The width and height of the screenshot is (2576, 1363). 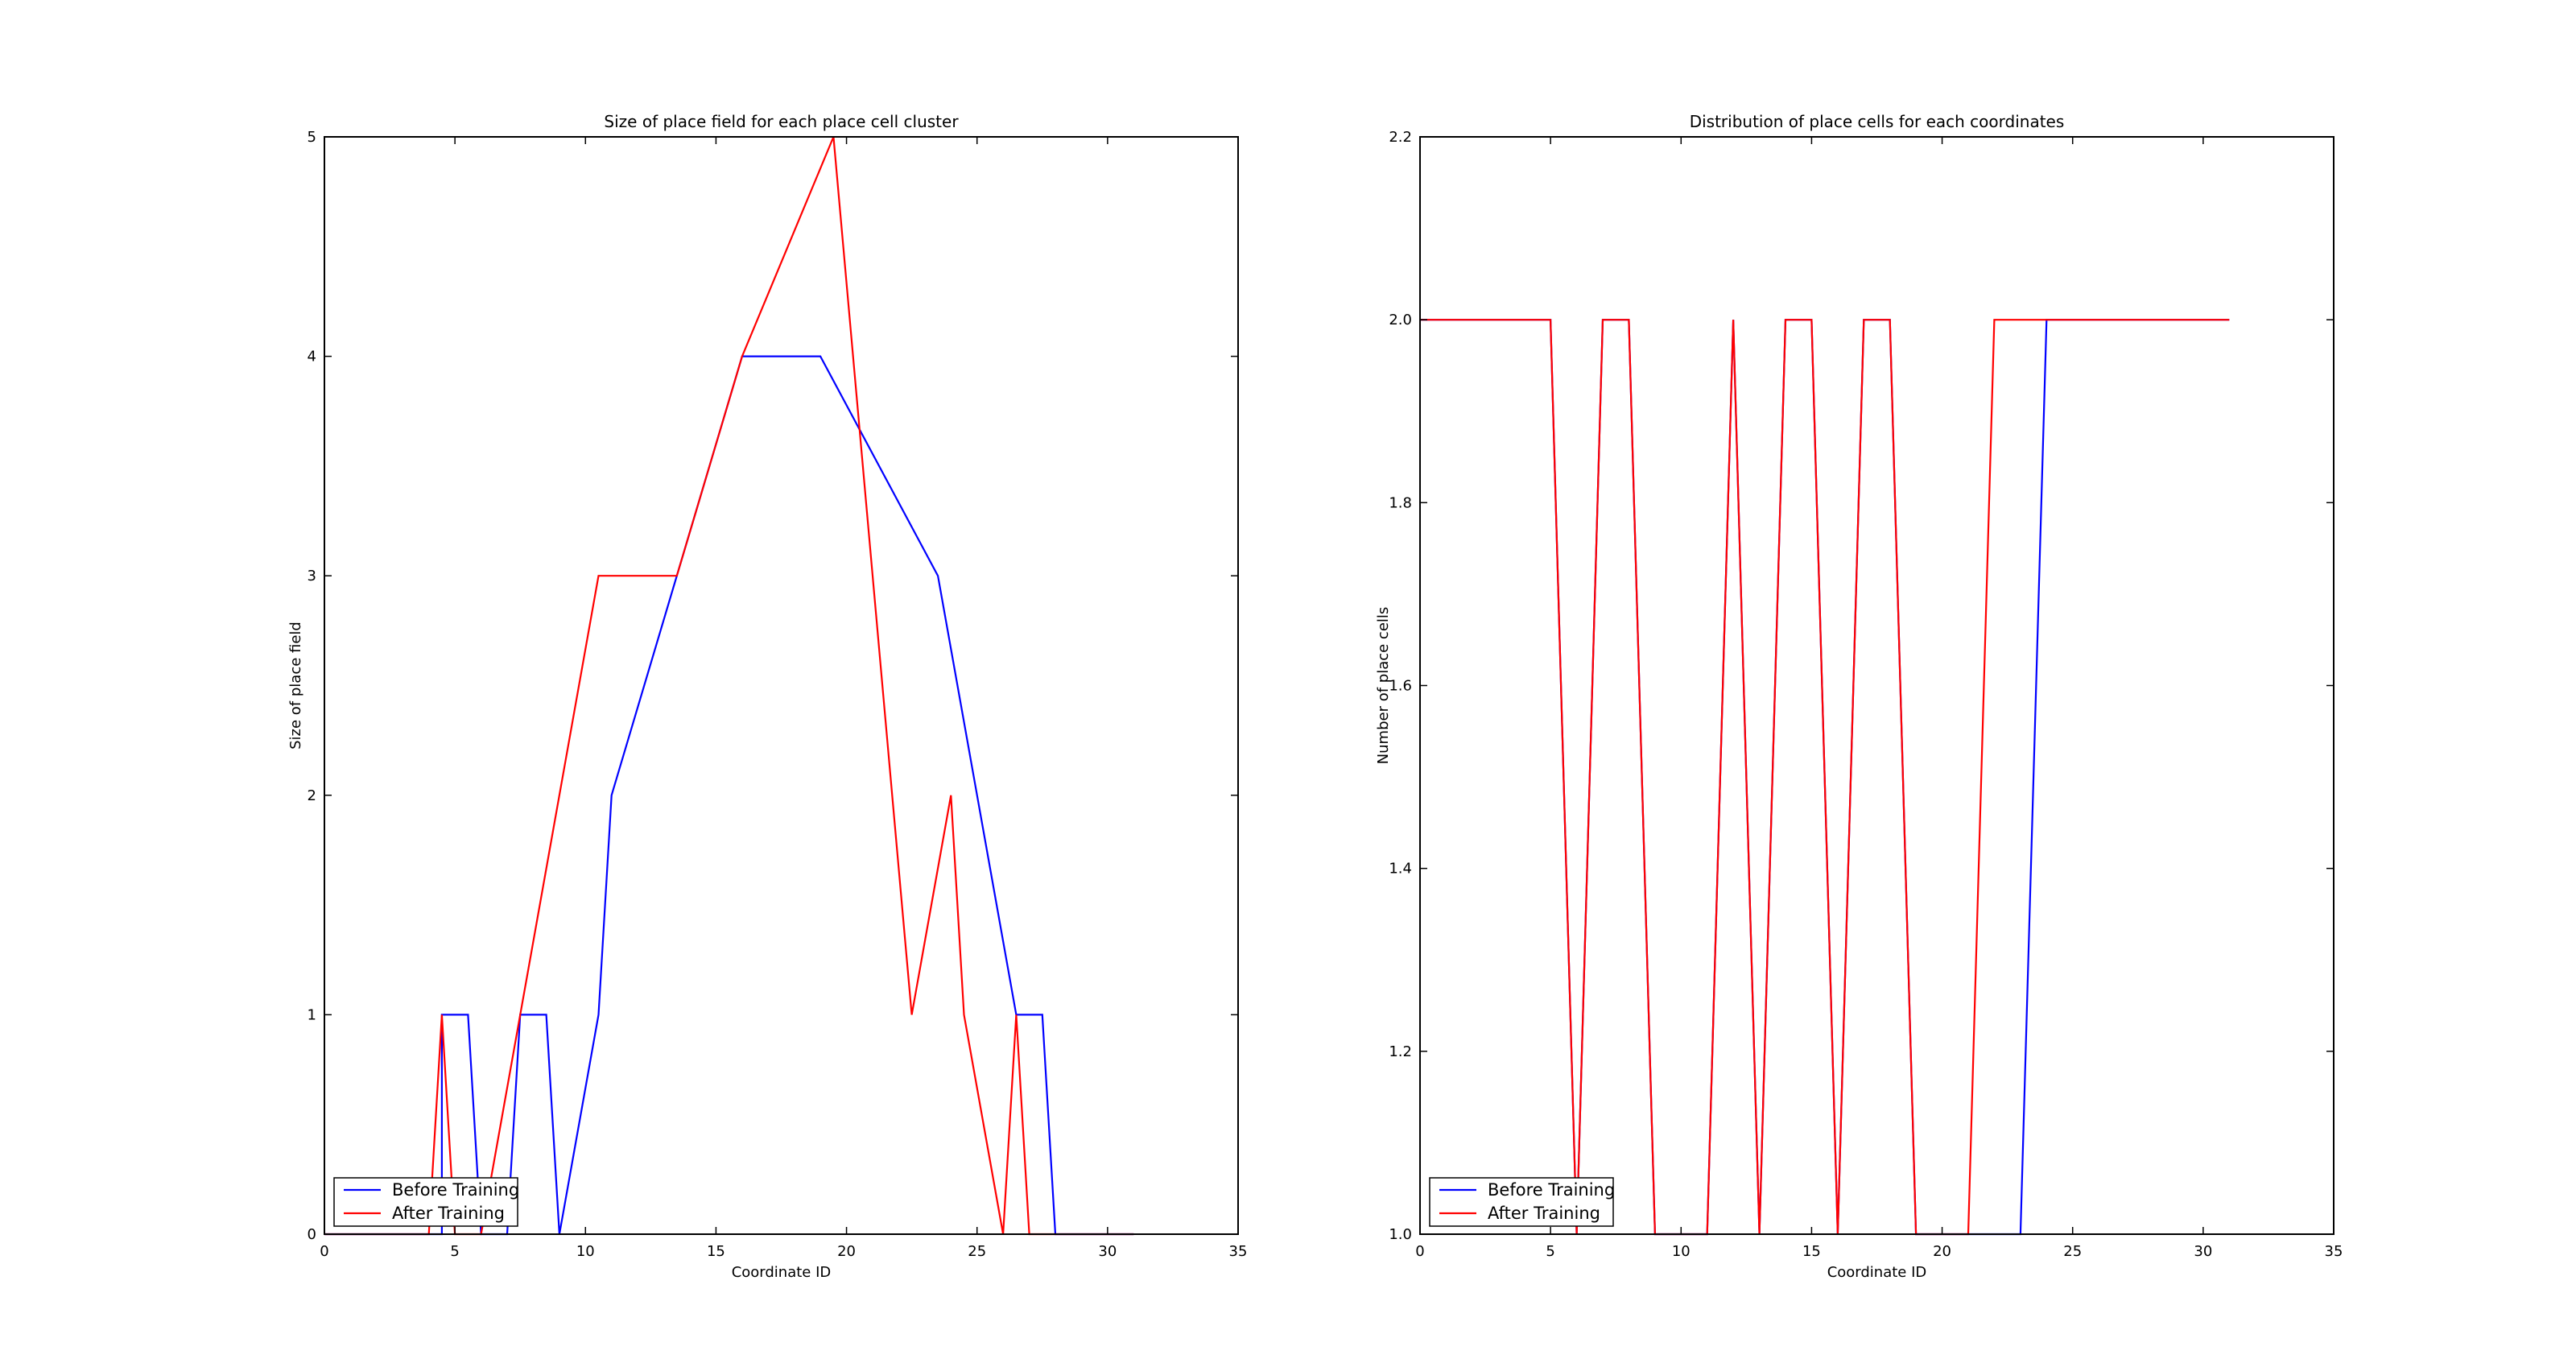 I want to click on y-tick-label: 1.6, so click(x=1400, y=686).